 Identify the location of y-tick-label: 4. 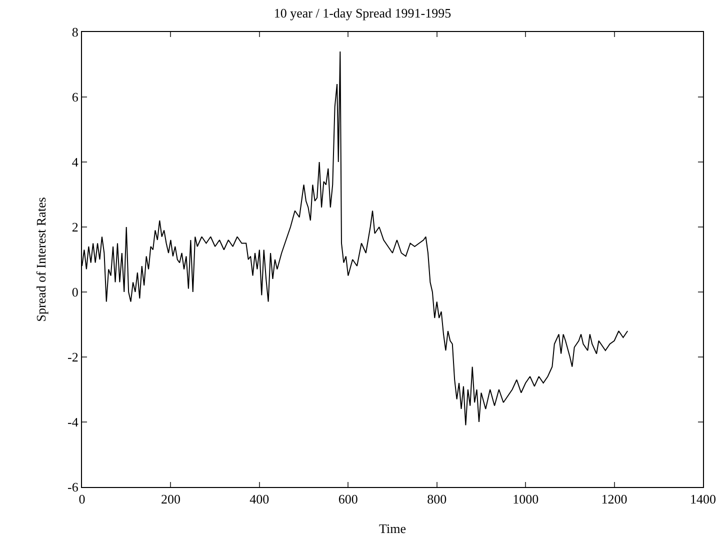
(75, 162).